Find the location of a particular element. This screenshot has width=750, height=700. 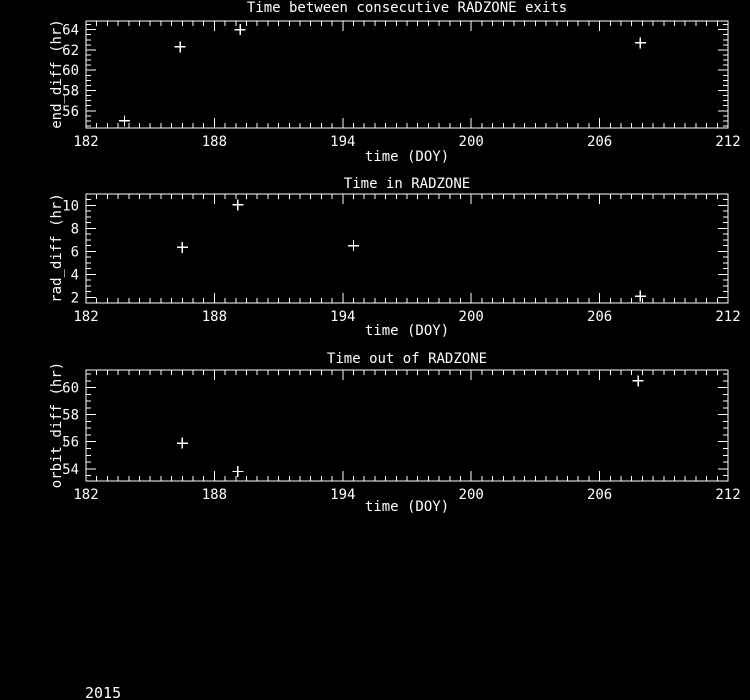

panel-2-x-axis-label: time (DOY) is located at coordinates (407, 331).